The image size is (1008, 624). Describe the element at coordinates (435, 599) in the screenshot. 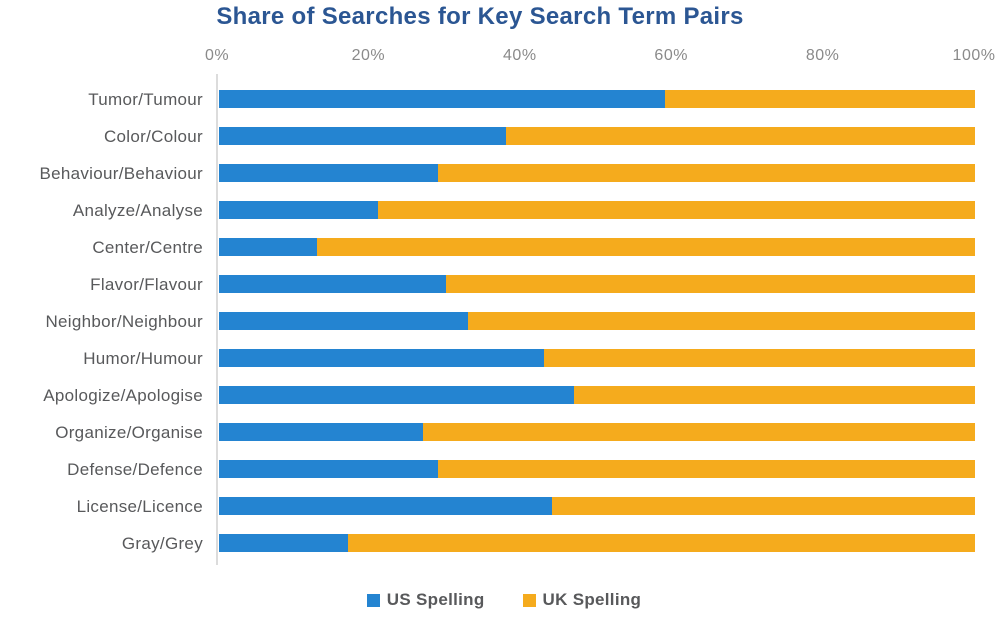

I see `legend-label: US Spelling` at that location.